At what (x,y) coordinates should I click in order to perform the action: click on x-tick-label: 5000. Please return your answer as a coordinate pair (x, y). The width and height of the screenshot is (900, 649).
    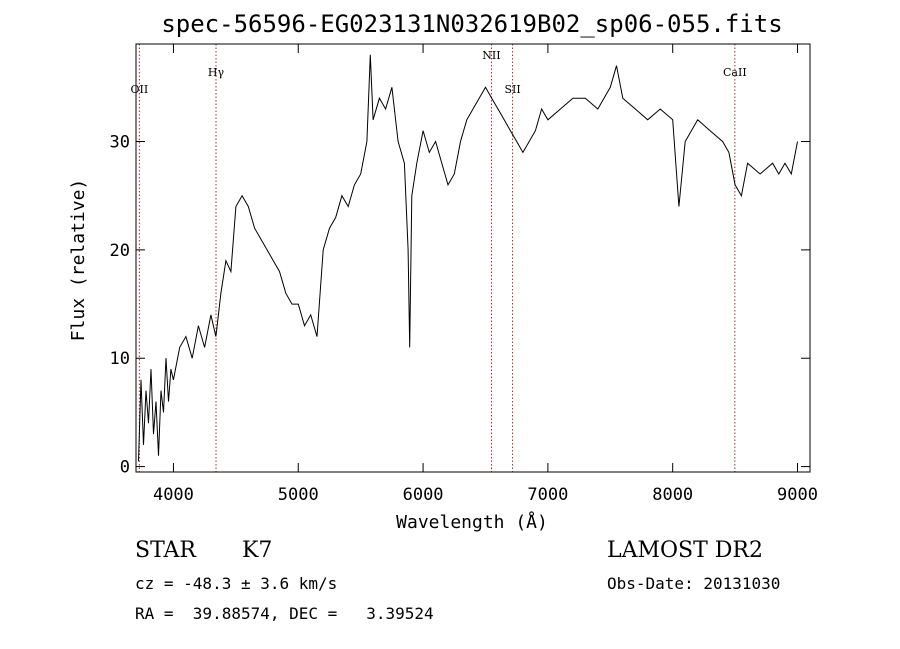
    Looking at the image, I should click on (298, 495).